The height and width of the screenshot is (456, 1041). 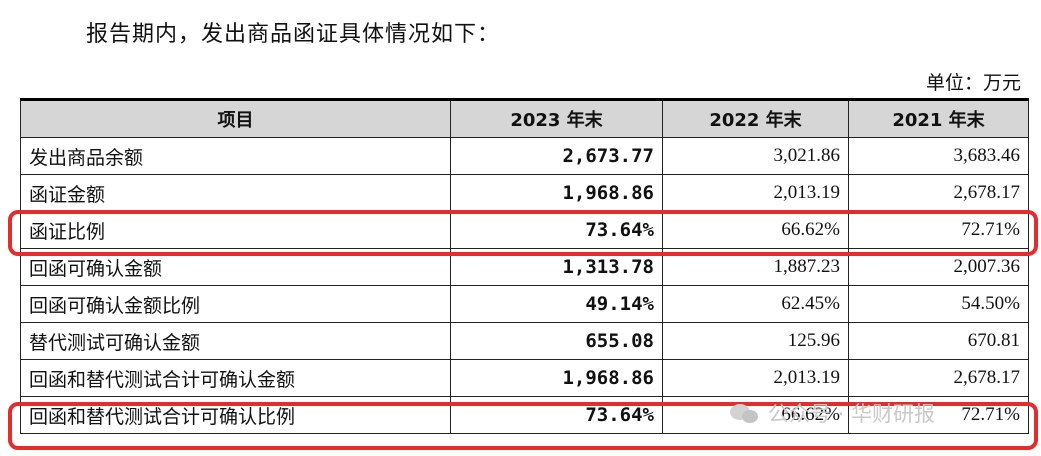 What do you see at coordinates (973, 83) in the screenshot?
I see `unit-label: 单位：万元` at bounding box center [973, 83].